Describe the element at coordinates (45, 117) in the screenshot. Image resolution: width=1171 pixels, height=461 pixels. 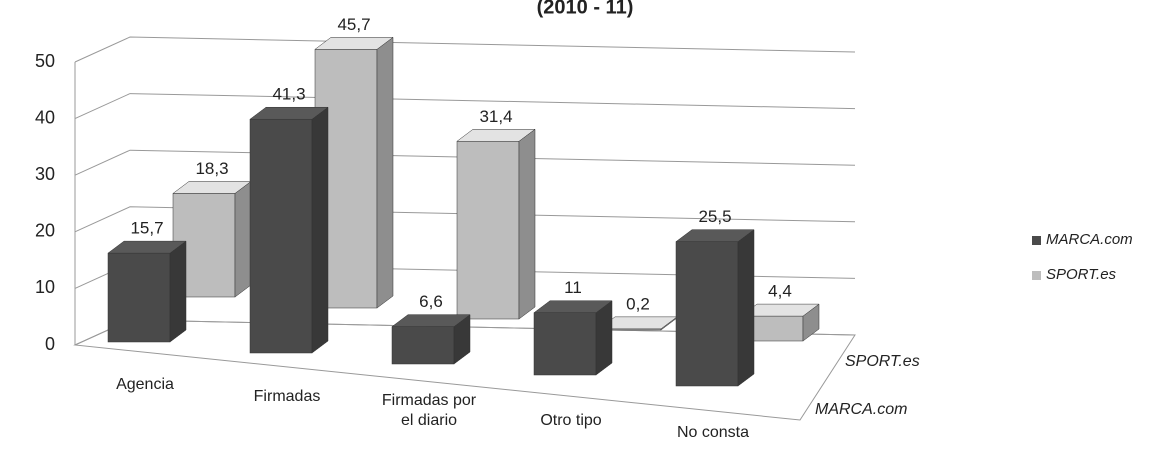
I see `y-tick-label: 40` at that location.